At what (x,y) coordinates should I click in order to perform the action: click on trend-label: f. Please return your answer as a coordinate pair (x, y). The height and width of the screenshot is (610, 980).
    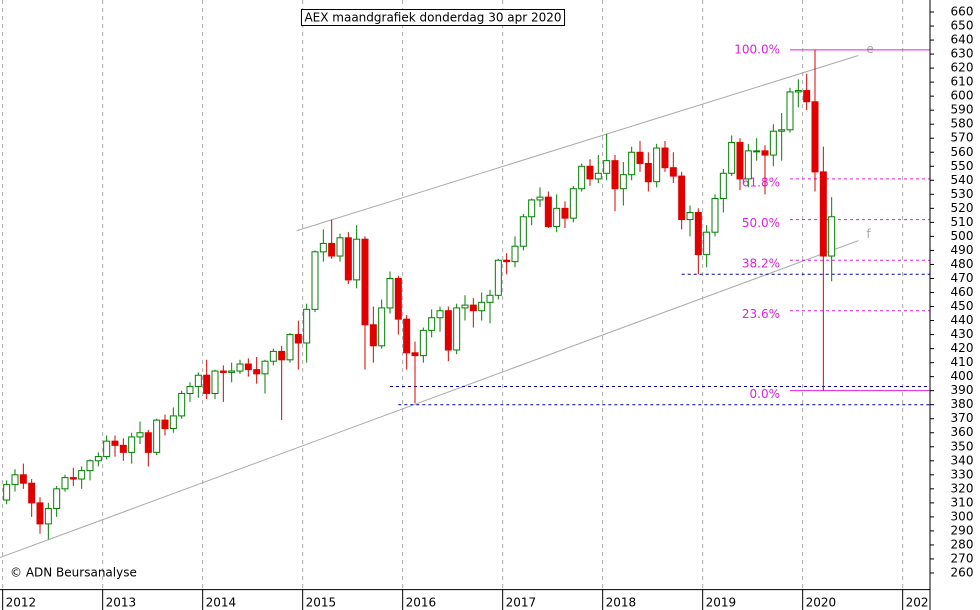
    Looking at the image, I should click on (868, 234).